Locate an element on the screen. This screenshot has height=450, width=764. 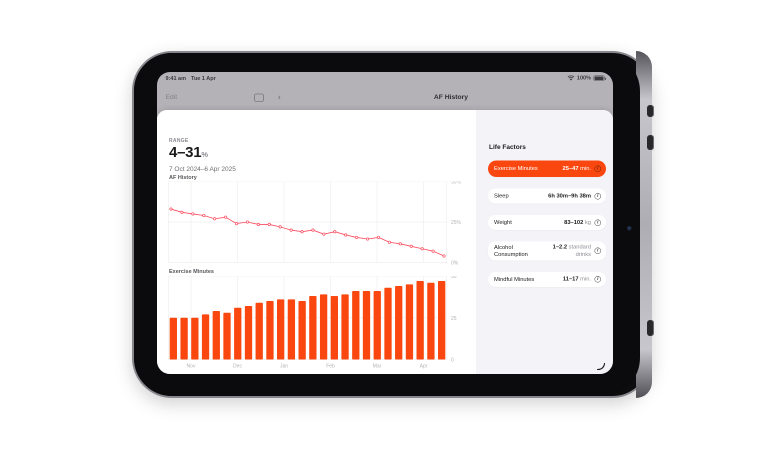
life-factor-value: 83–102 kg is located at coordinates (577, 222).